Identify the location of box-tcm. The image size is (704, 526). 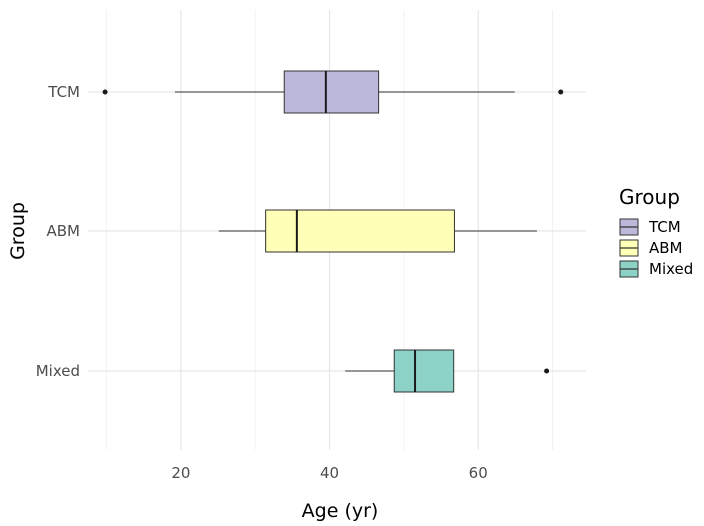
(333, 92).